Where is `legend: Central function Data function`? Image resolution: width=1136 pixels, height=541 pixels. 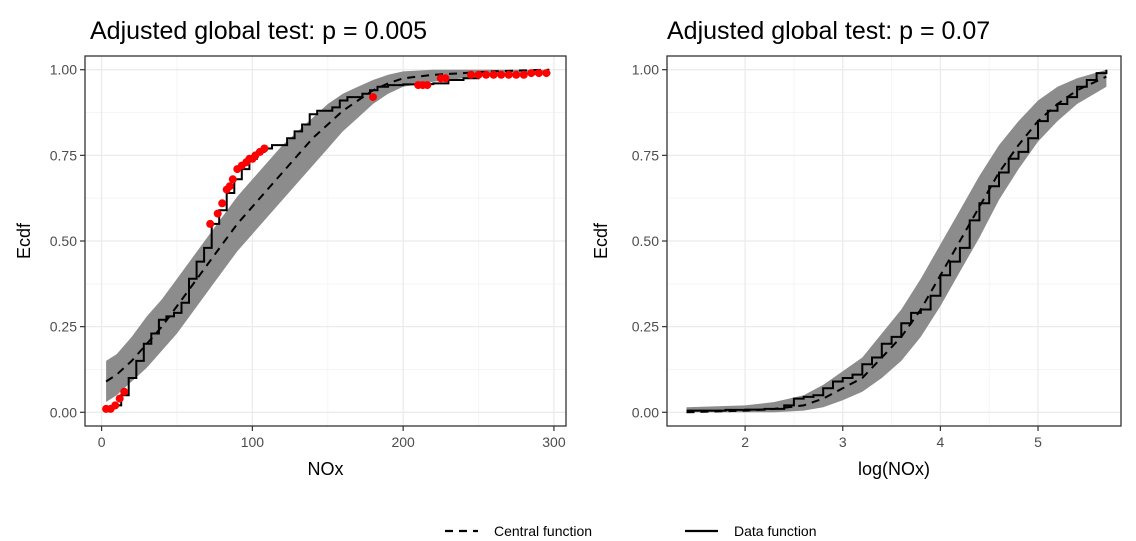 legend: Central function Data function is located at coordinates (631, 531).